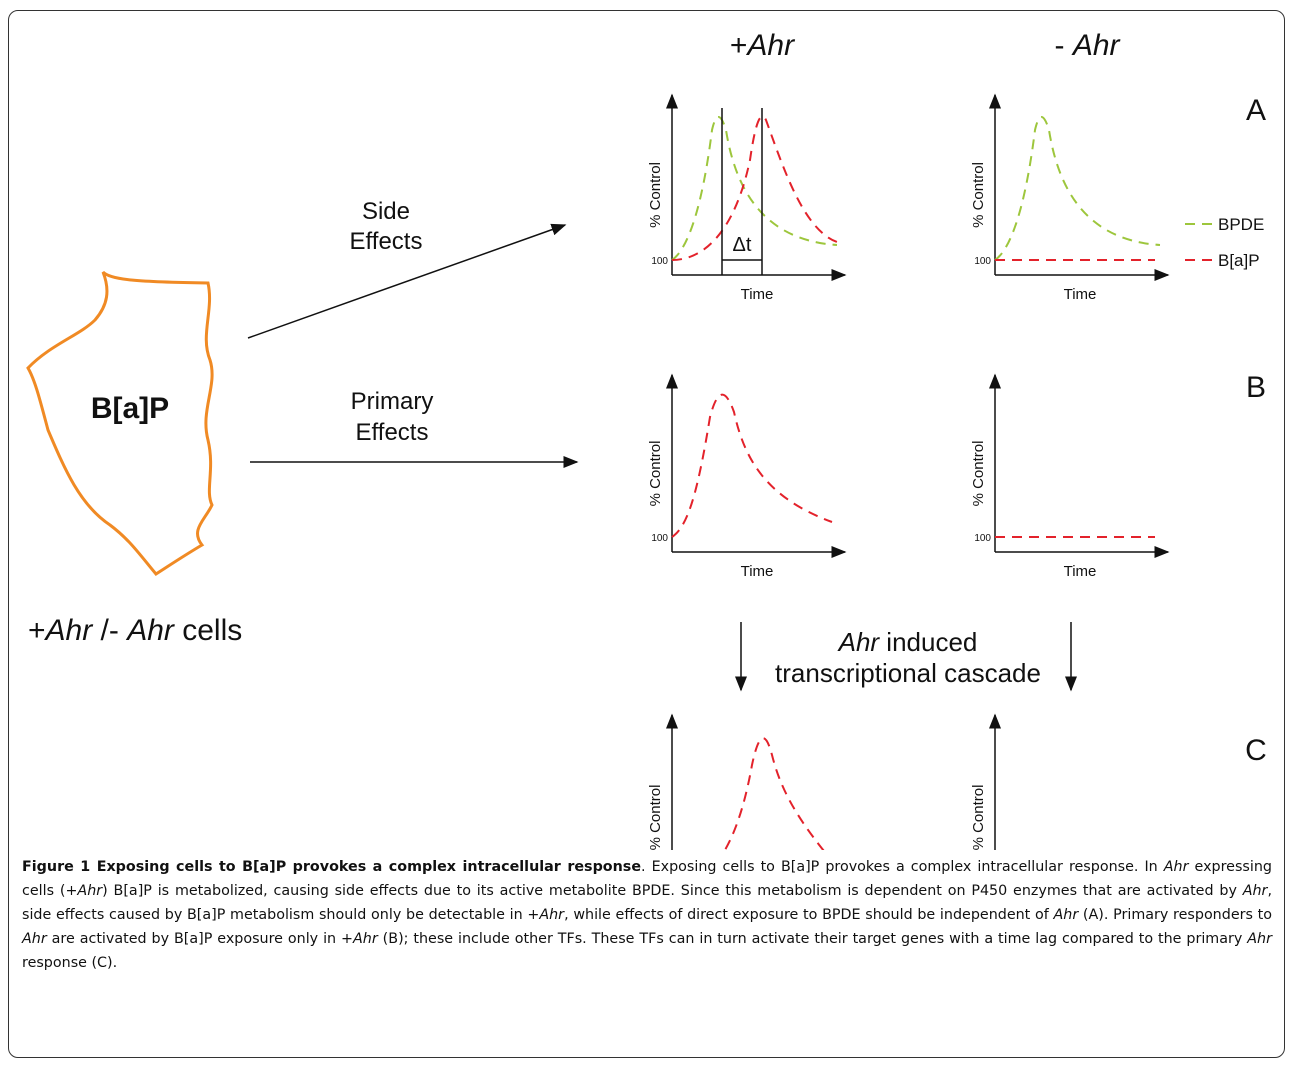  I want to click on cascade-label: Ahr induced, so click(907, 642).